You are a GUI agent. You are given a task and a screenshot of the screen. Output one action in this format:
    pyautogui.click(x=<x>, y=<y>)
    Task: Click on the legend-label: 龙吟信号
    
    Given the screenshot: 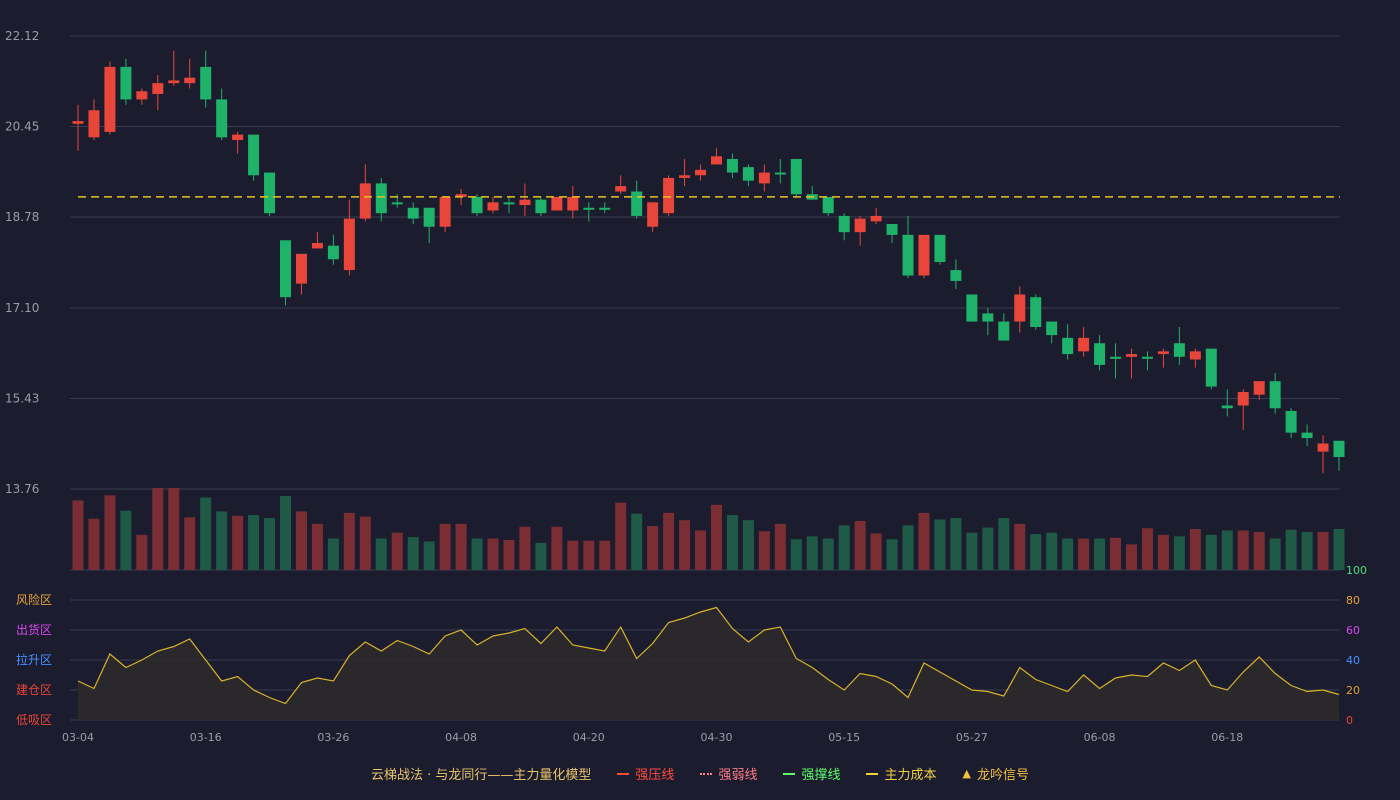 What is the action you would take?
    pyautogui.click(x=1002, y=775)
    